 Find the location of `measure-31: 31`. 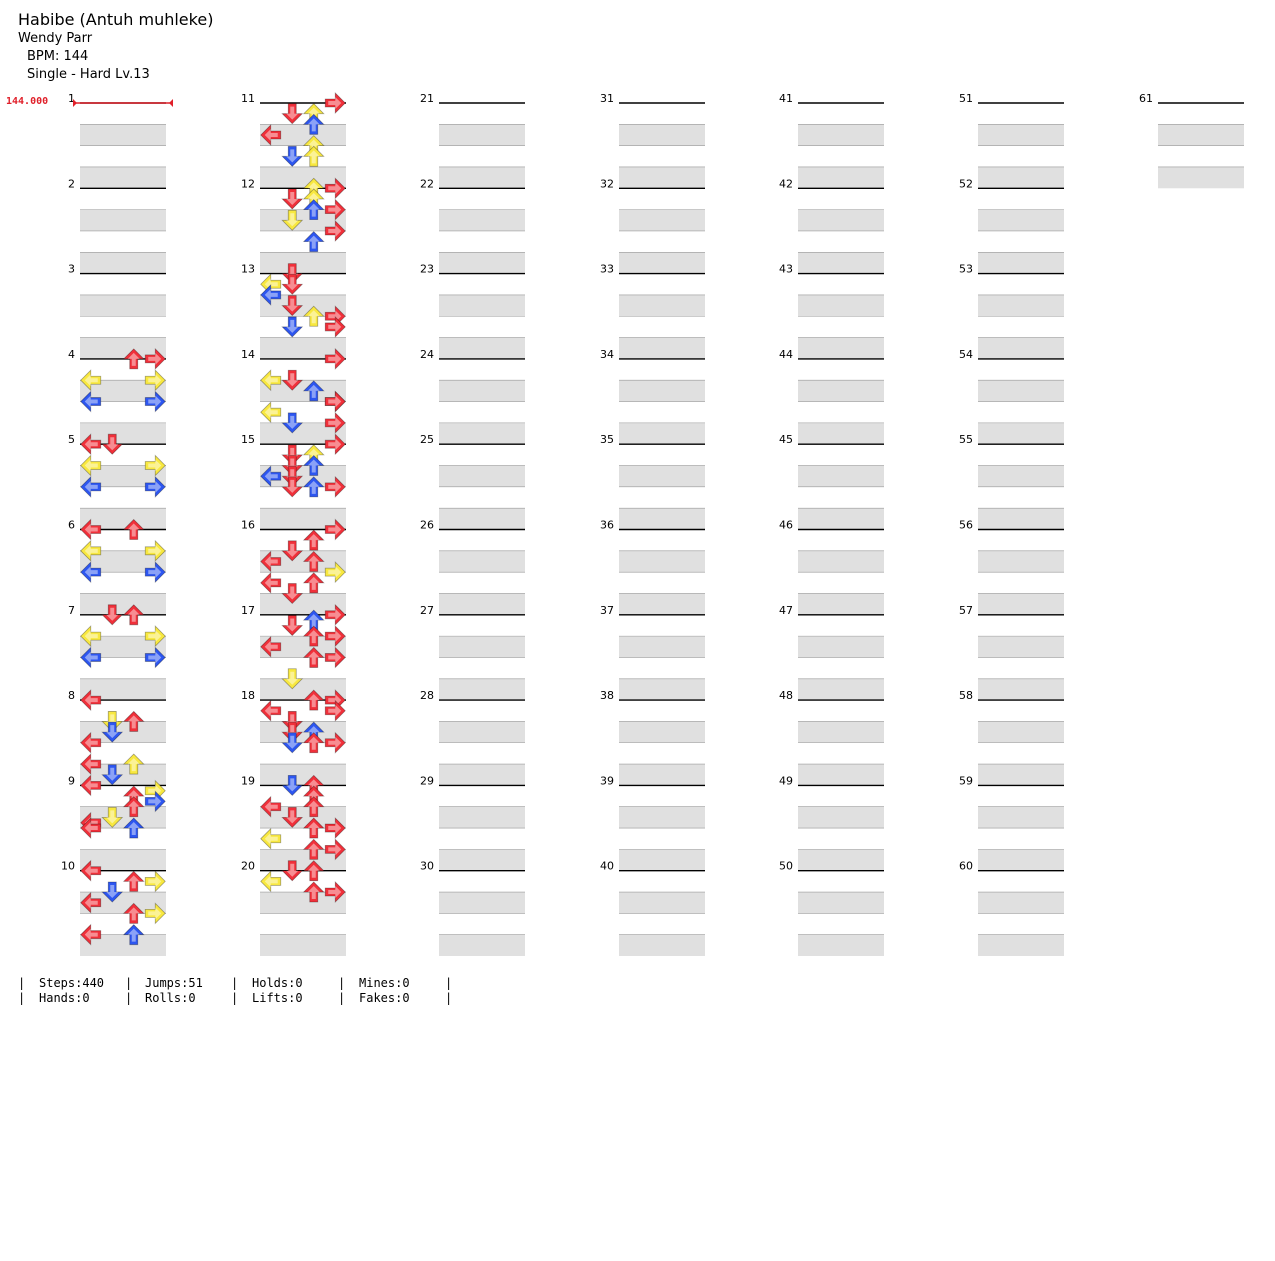

measure-31: 31 is located at coordinates (652, 140).